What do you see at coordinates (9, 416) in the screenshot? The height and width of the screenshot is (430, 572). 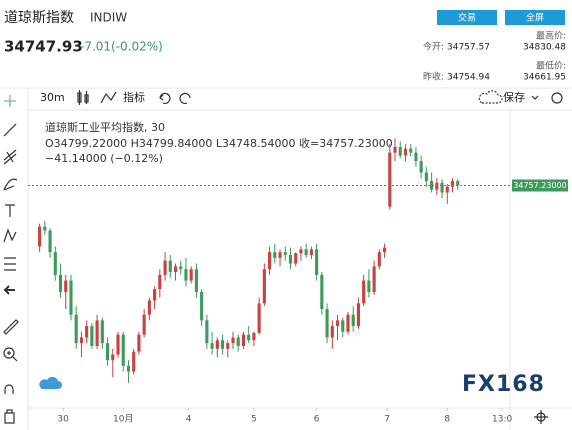 I see `lock-tool` at bounding box center [9, 416].